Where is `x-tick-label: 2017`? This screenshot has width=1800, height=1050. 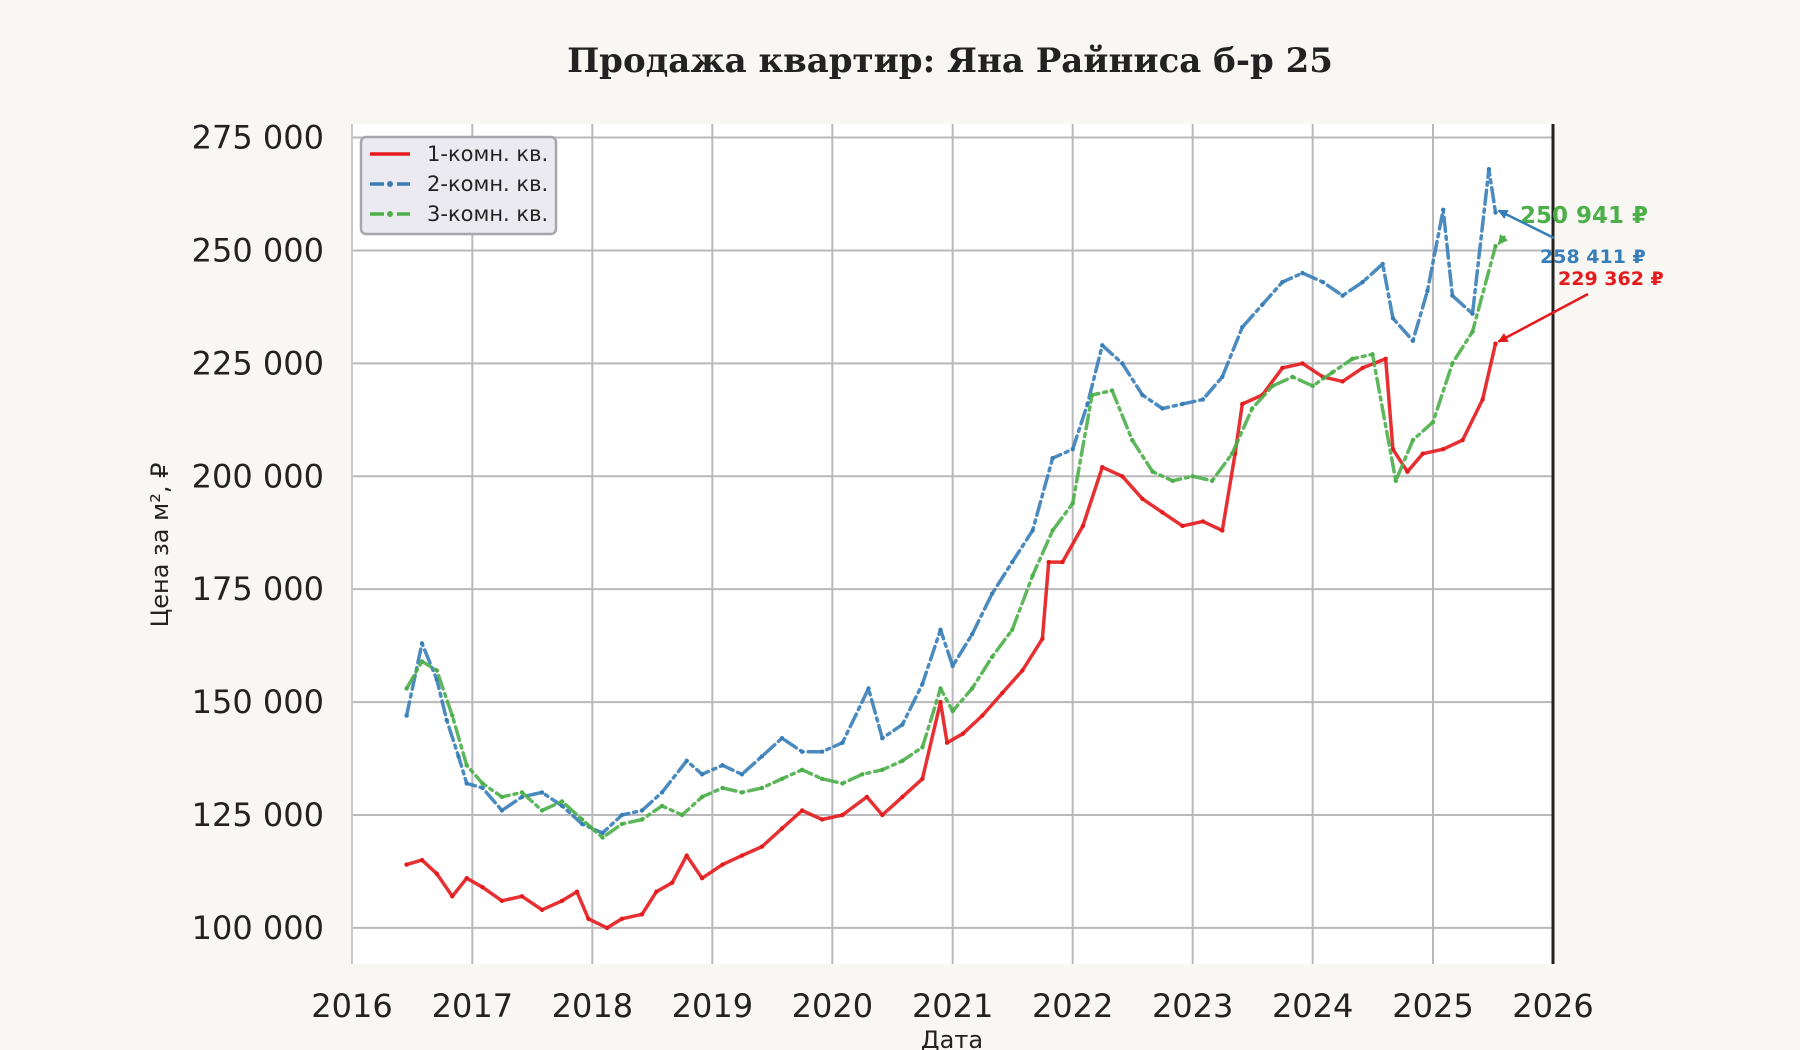 x-tick-label: 2017 is located at coordinates (472, 1006).